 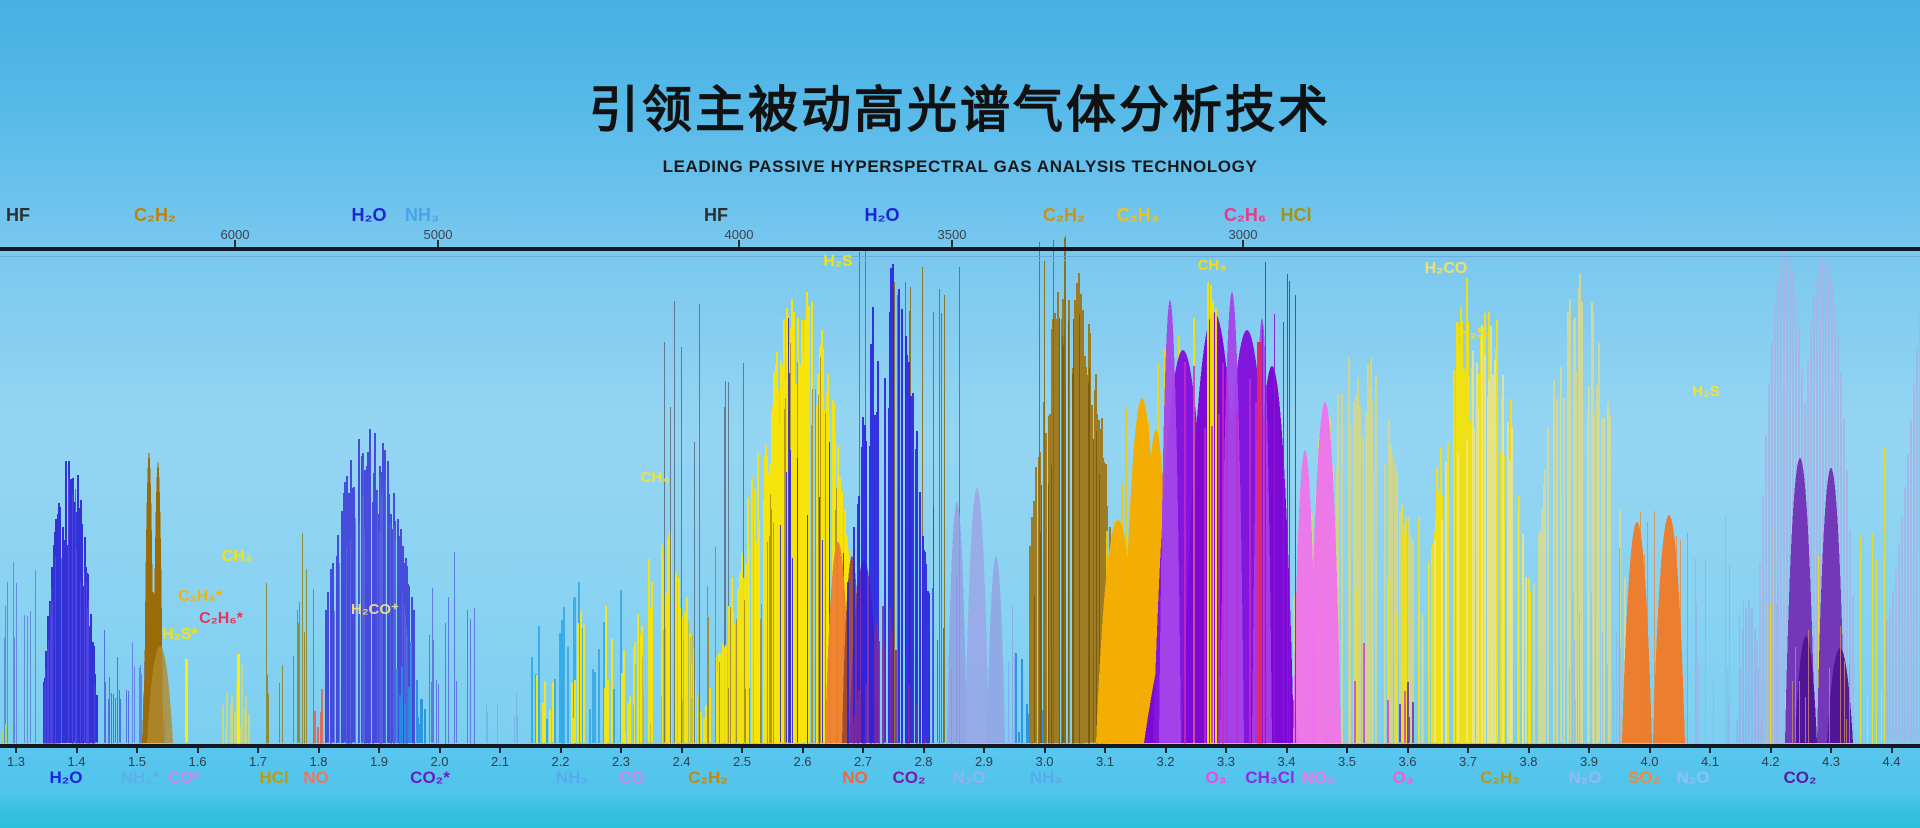 I want to click on page-title: 引领主被动高光谱气体分析技术, so click(x=960, y=110).